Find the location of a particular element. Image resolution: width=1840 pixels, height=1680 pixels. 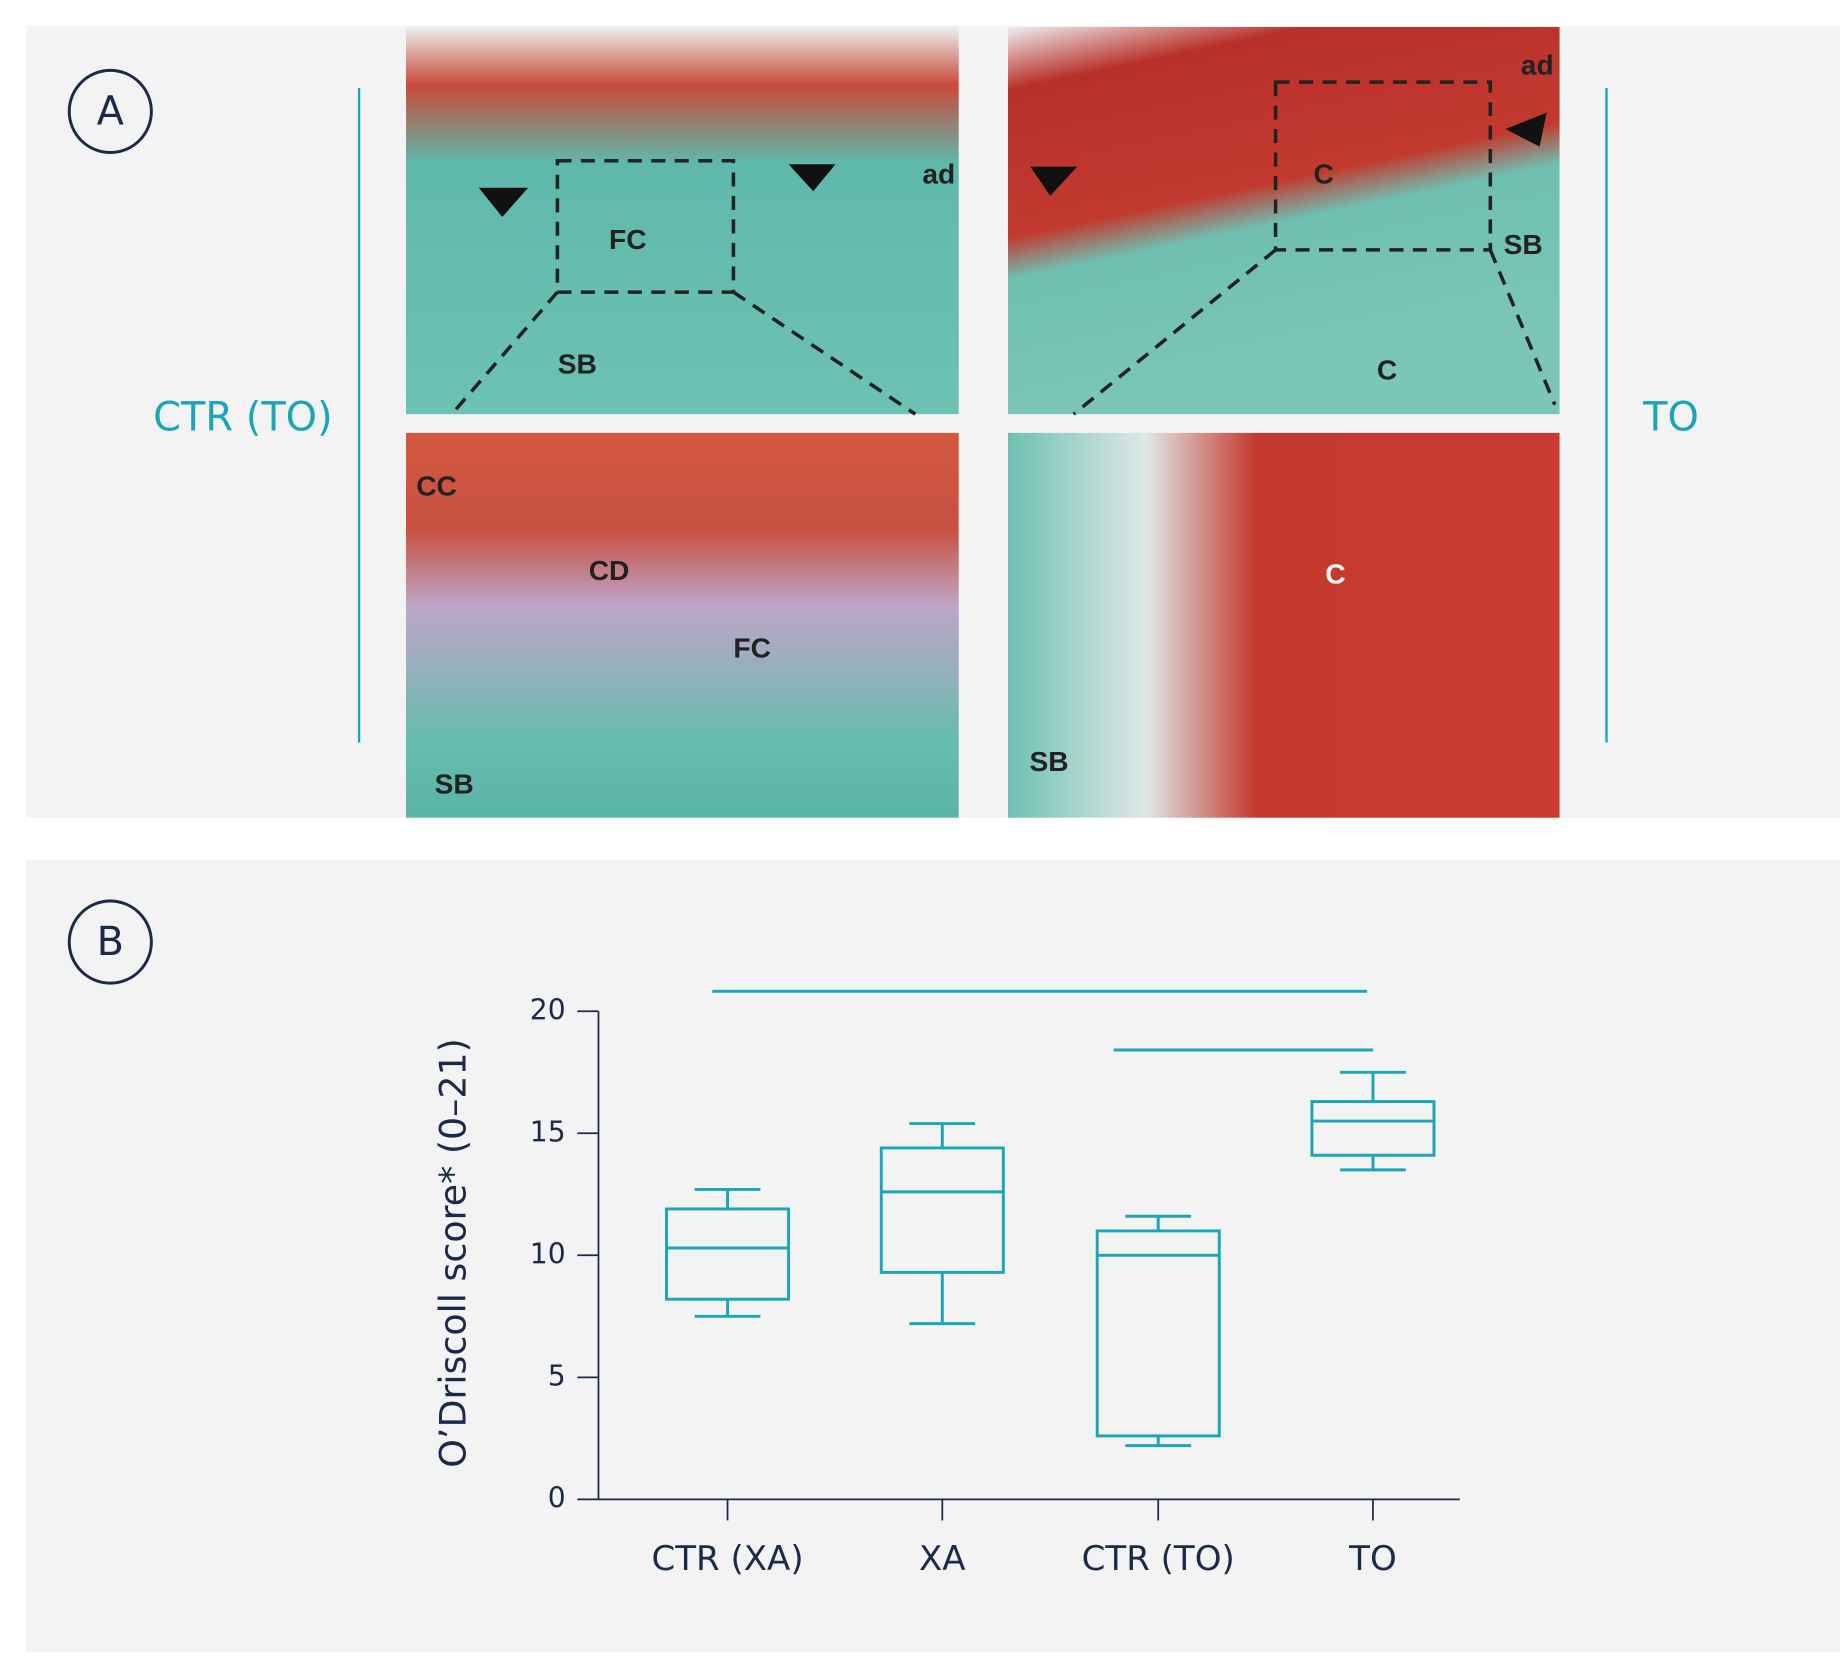

group-label: CTR (TO) is located at coordinates (242, 418).